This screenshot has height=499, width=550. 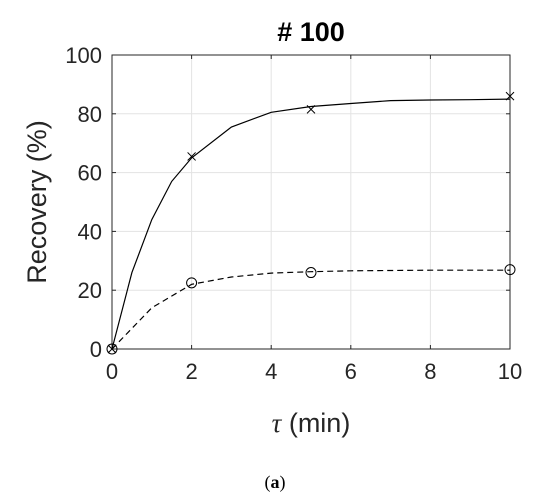 What do you see at coordinates (315, 423) in the screenshot?
I see `x-axis-unit: (min)` at bounding box center [315, 423].